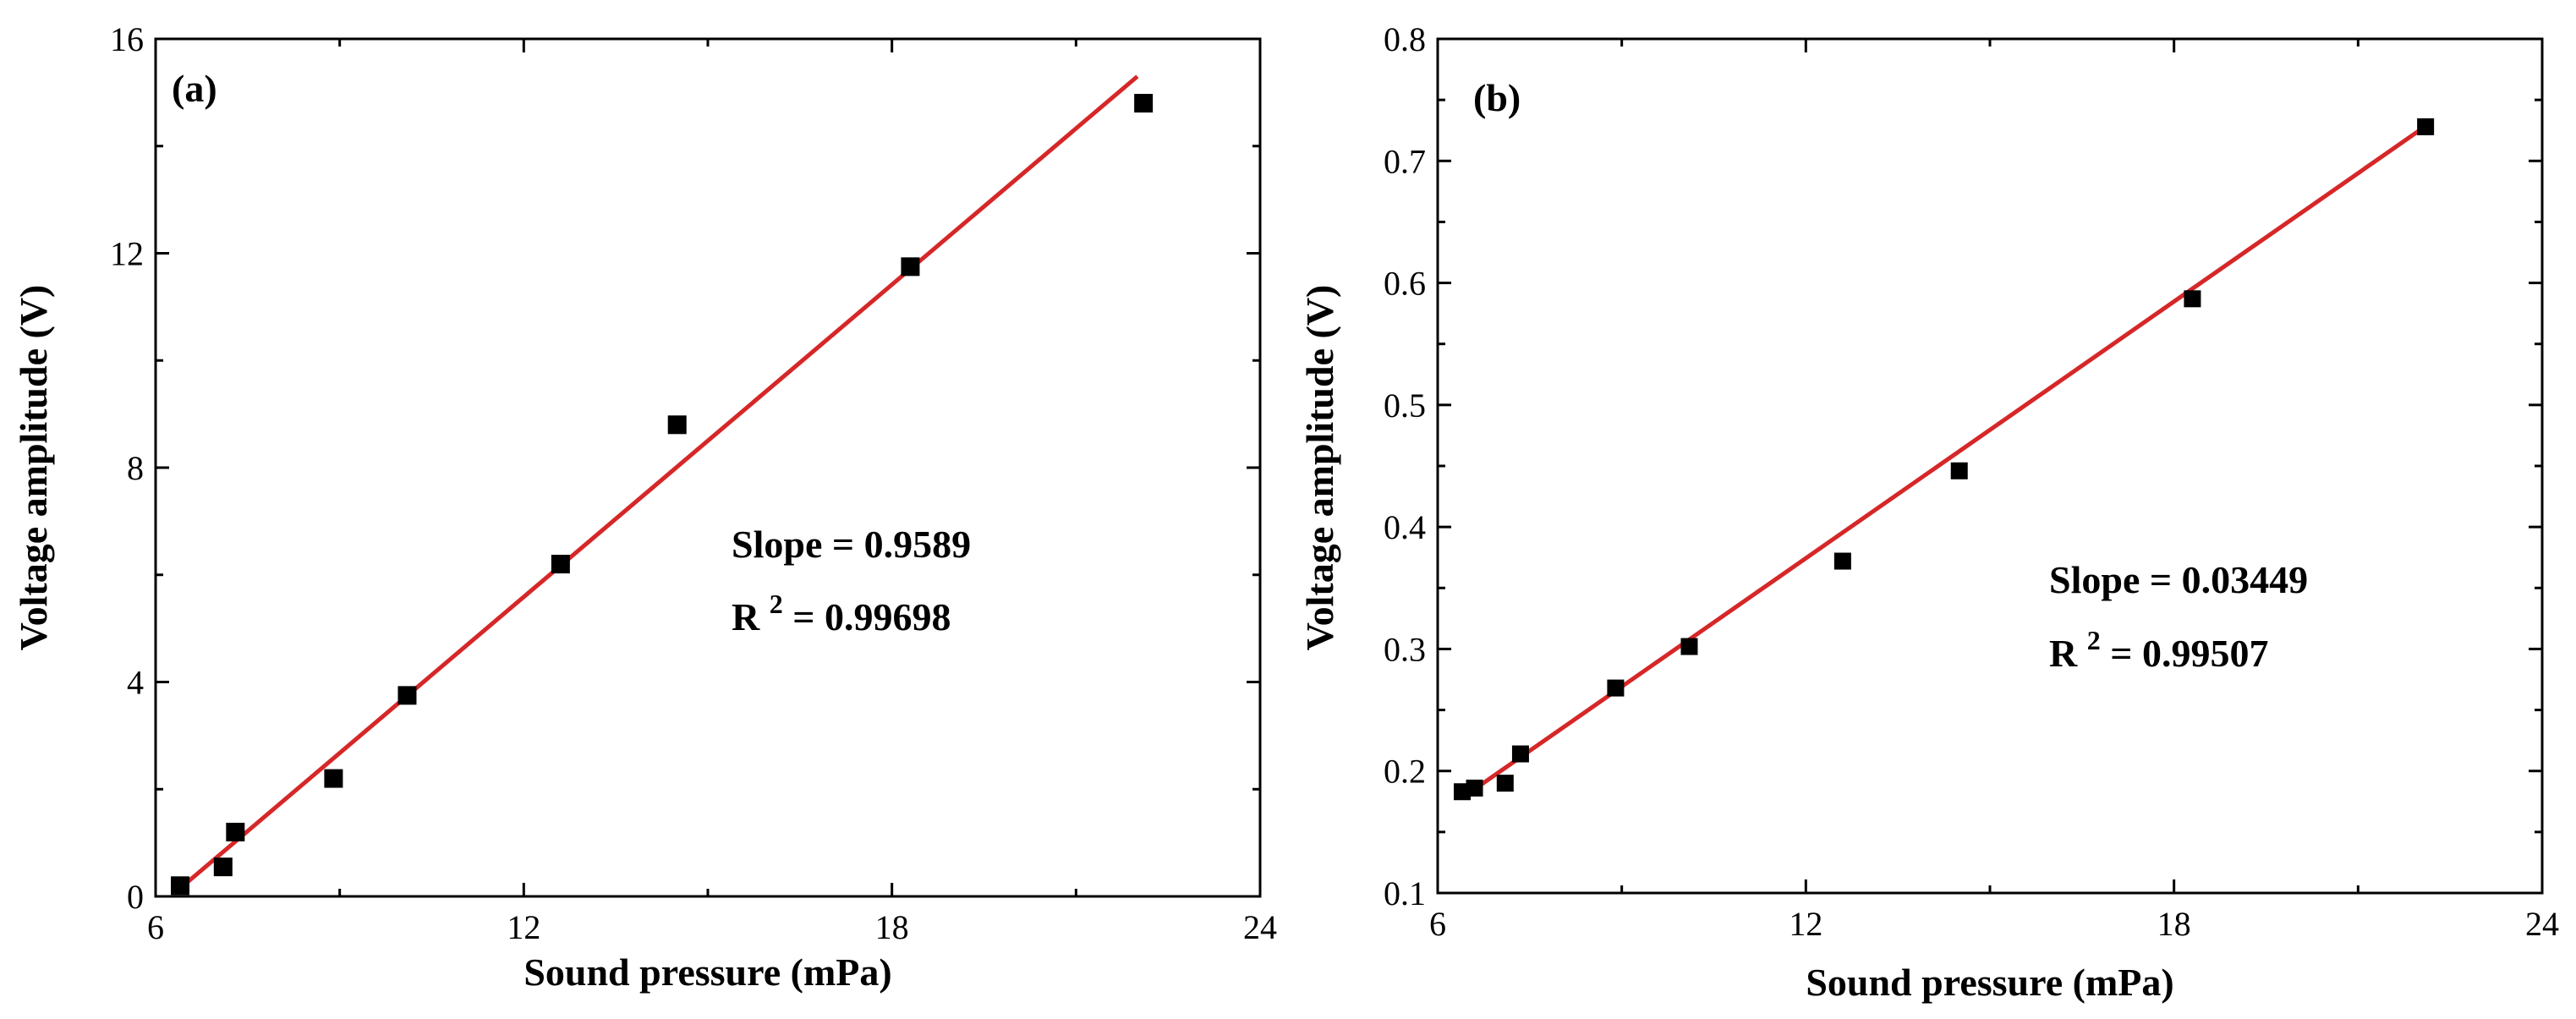 The height and width of the screenshot is (1019, 2576). I want to click on panel-a-r2-annotation: R 2 = 0.99698, so click(841, 608).